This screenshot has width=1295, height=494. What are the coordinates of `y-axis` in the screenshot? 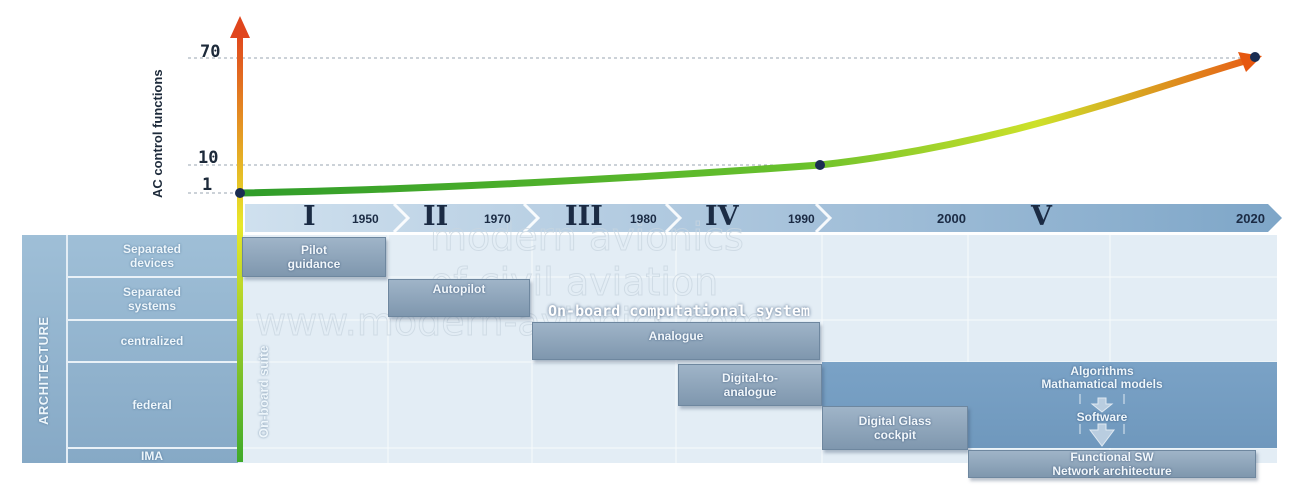 It's located at (240, 247).